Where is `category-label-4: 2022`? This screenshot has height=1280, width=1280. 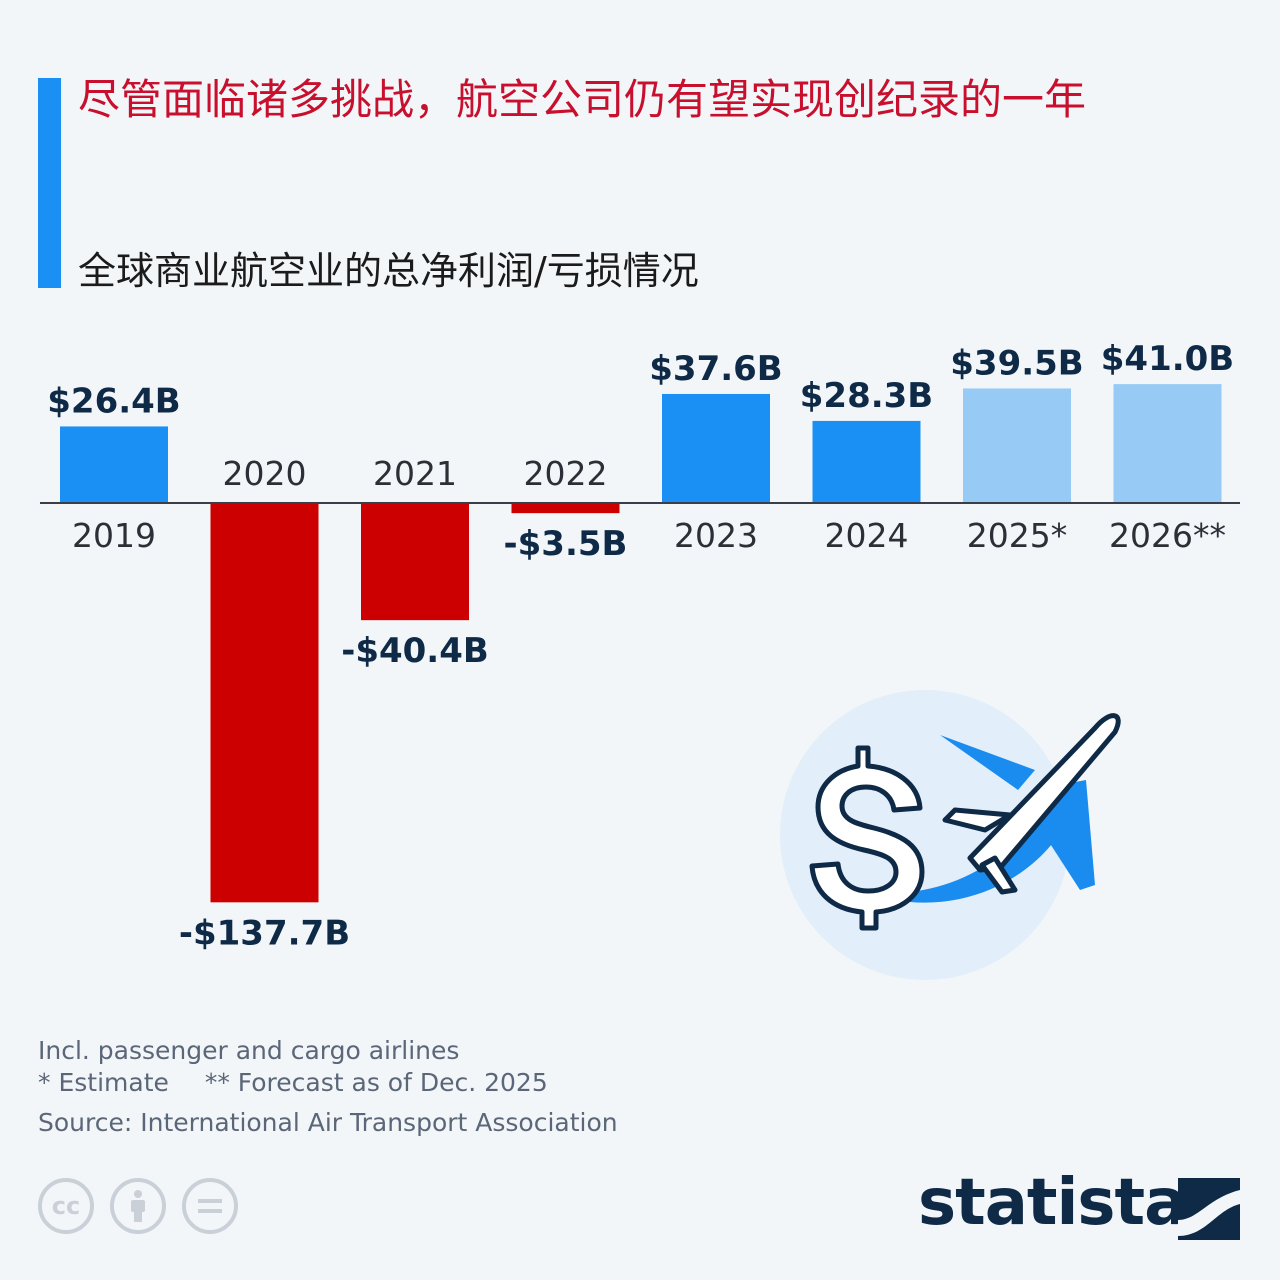 category-label-4: 2022 is located at coordinates (566, 473).